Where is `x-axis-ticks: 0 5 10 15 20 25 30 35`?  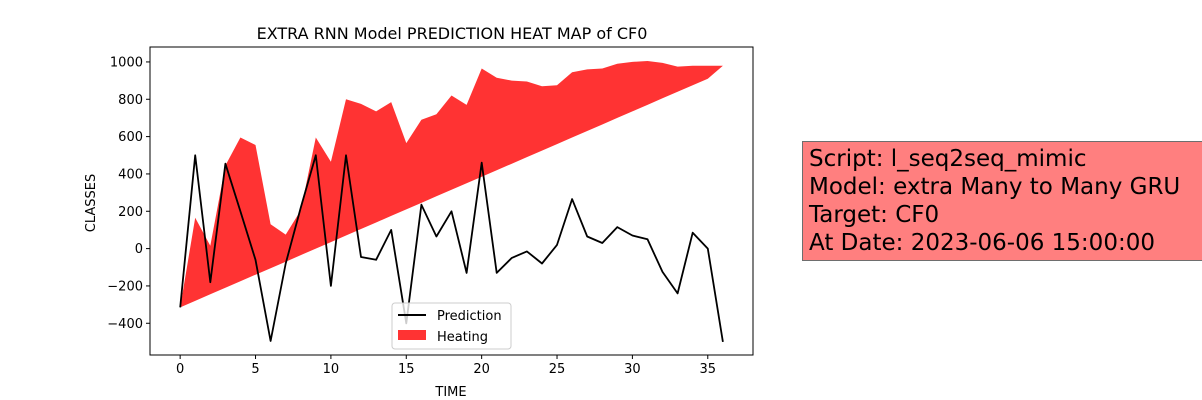
x-axis-ticks: 0 5 10 15 20 25 30 35 is located at coordinates (446, 366).